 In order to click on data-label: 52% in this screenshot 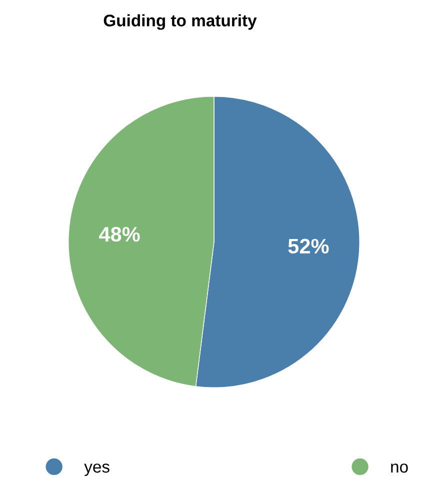, I will do `click(308, 246)`.